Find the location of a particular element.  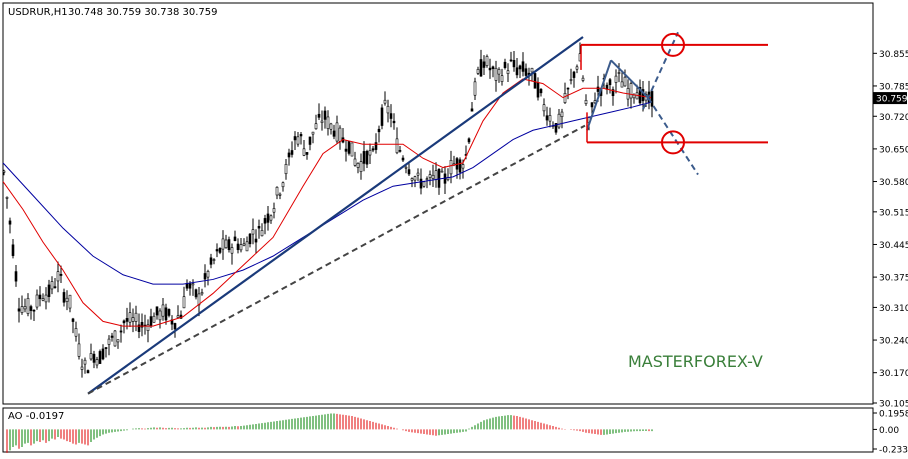

awesome-oscillator-panel is located at coordinates (438, 430).